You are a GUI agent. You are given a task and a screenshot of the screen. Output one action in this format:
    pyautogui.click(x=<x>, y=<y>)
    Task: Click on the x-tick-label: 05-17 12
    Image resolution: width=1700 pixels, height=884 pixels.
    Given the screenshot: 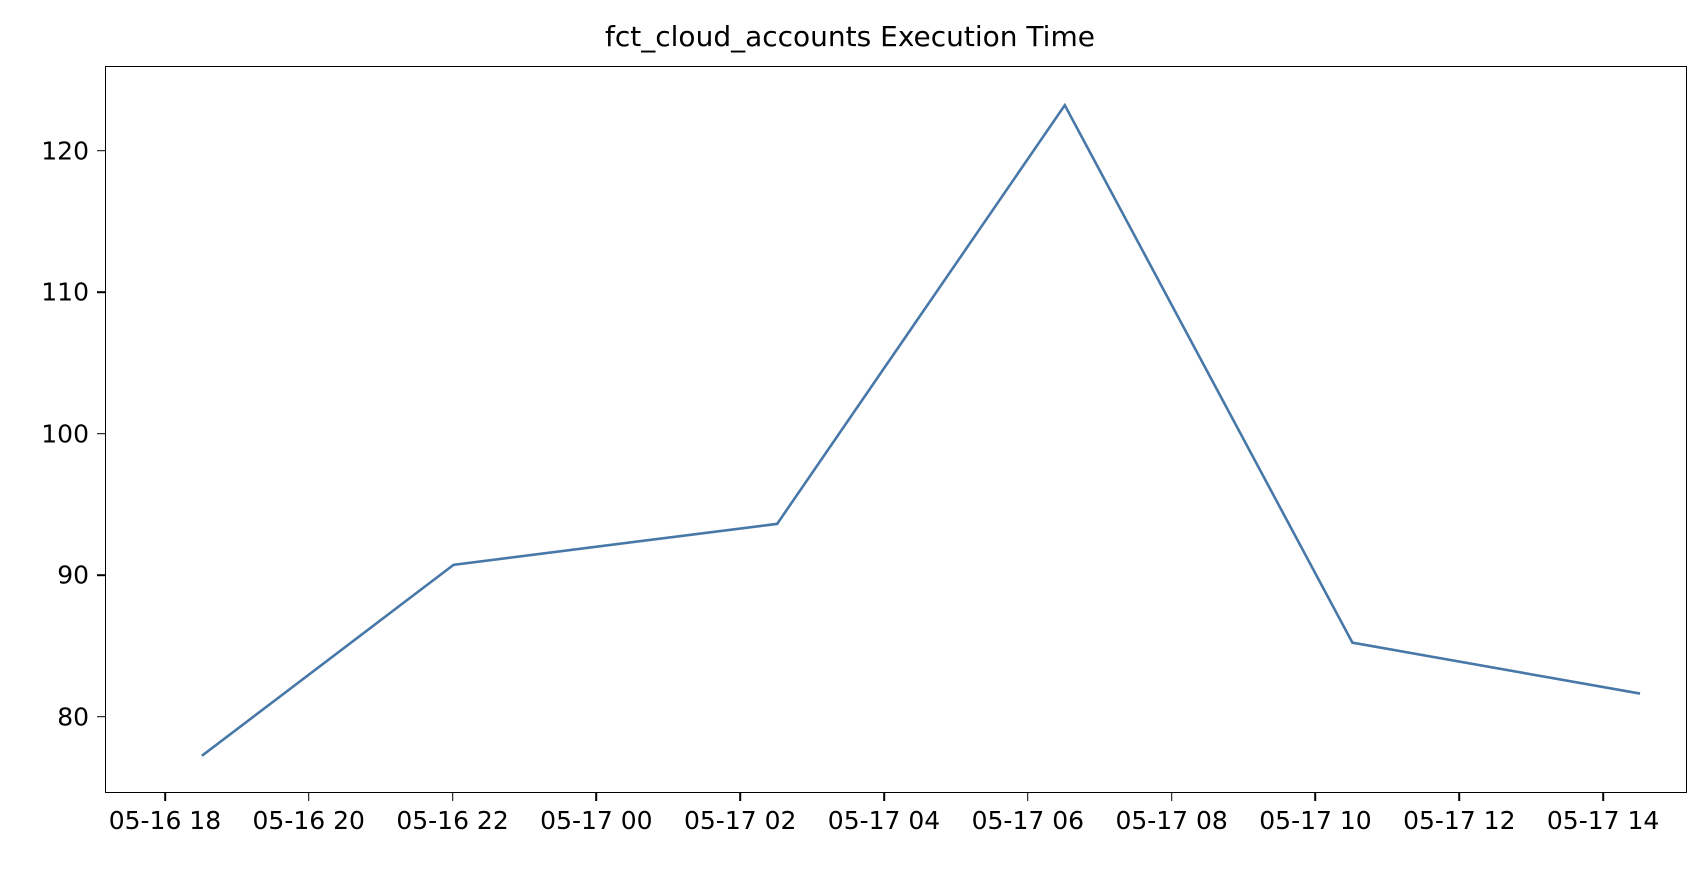 What is the action you would take?
    pyautogui.click(x=1459, y=820)
    